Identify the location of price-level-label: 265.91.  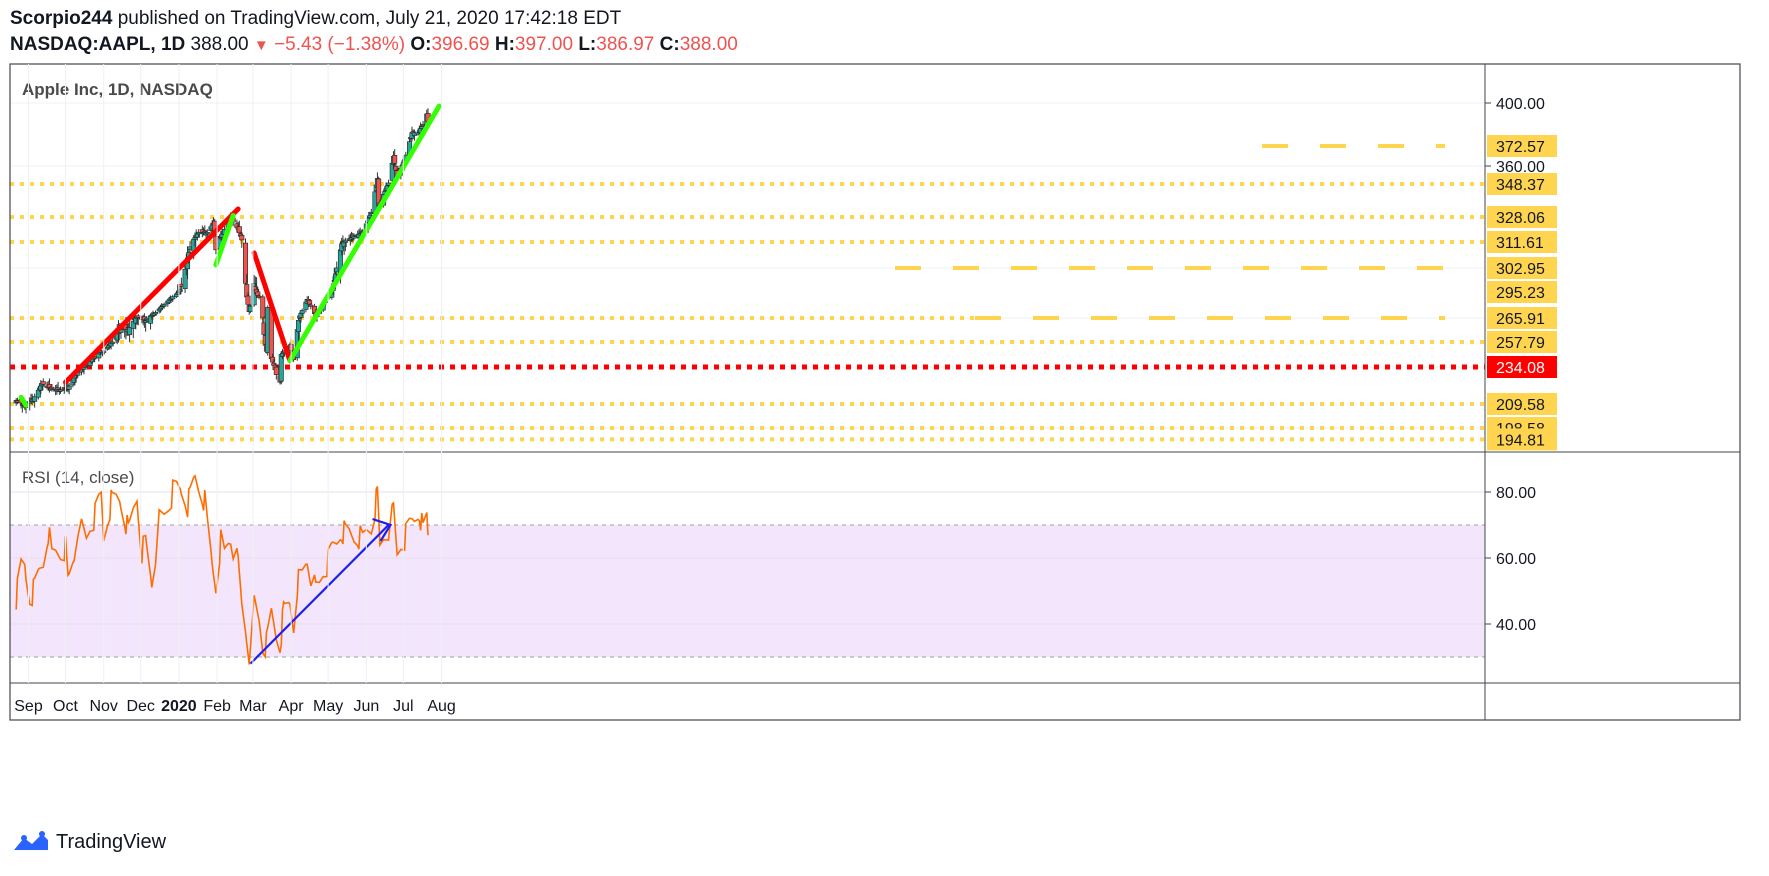
(1520, 319).